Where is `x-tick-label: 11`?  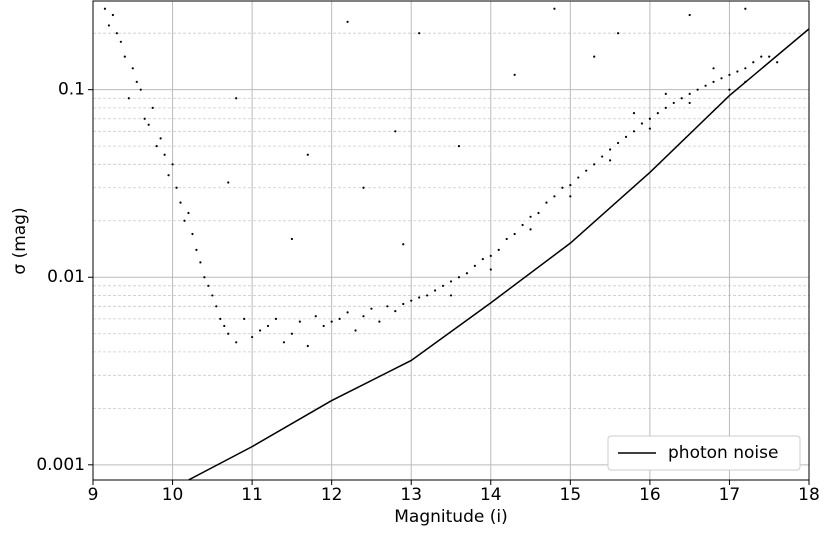 x-tick-label: 11 is located at coordinates (252, 495).